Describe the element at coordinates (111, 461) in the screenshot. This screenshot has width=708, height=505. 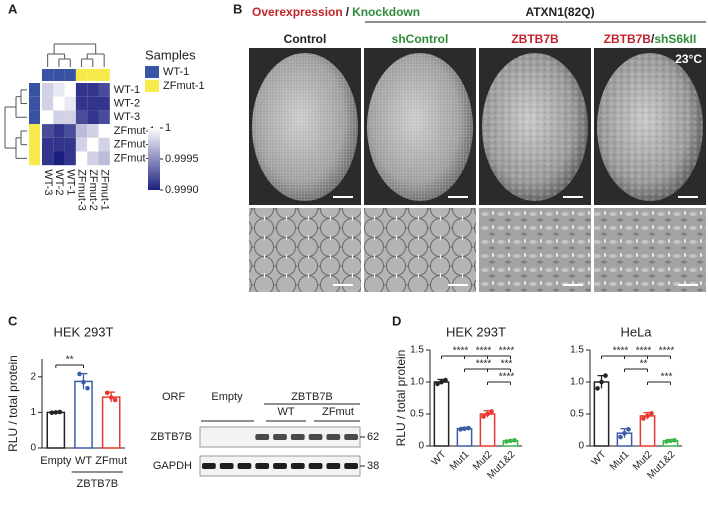
I see `x-tick-label: ZFmut` at that location.